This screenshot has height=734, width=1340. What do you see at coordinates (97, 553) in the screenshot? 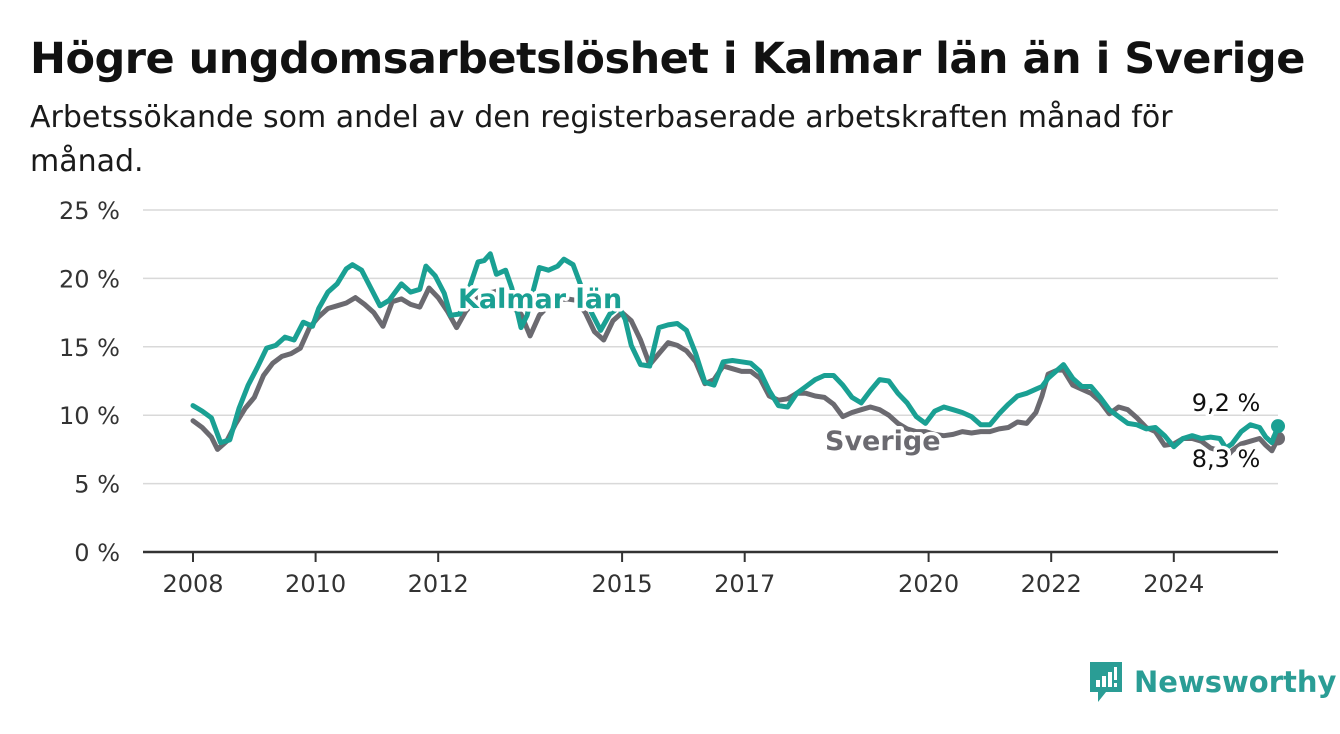
I see `y-tick-label: 0 %` at bounding box center [97, 553].